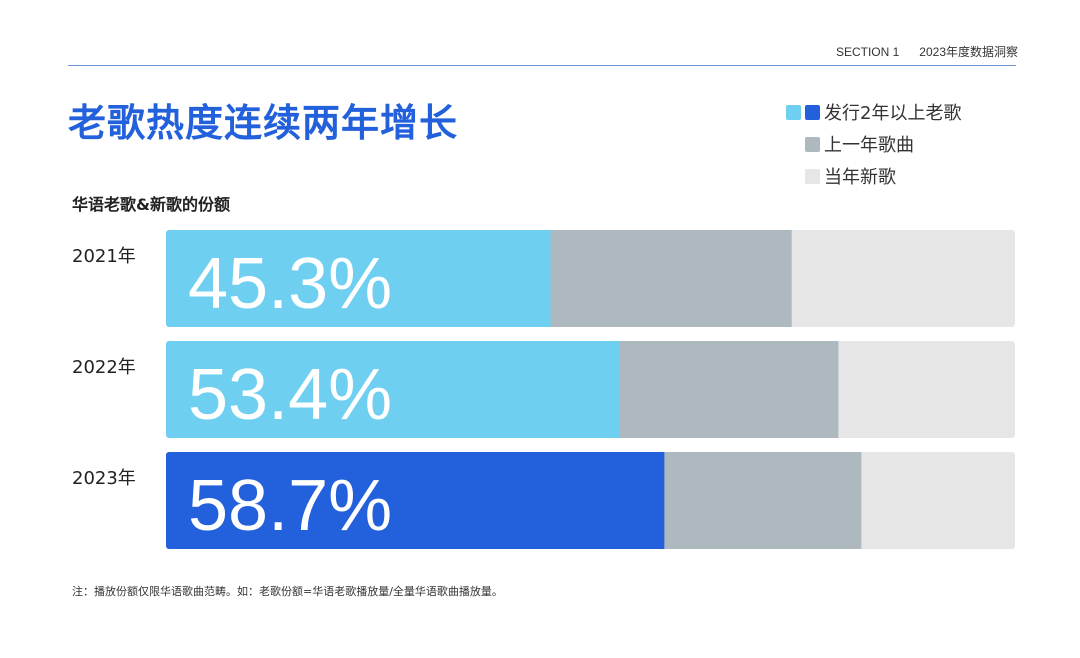 This screenshot has height=658, width=1080. Describe the element at coordinates (812, 112) in the screenshot. I see `legend-swatch-dark` at that location.